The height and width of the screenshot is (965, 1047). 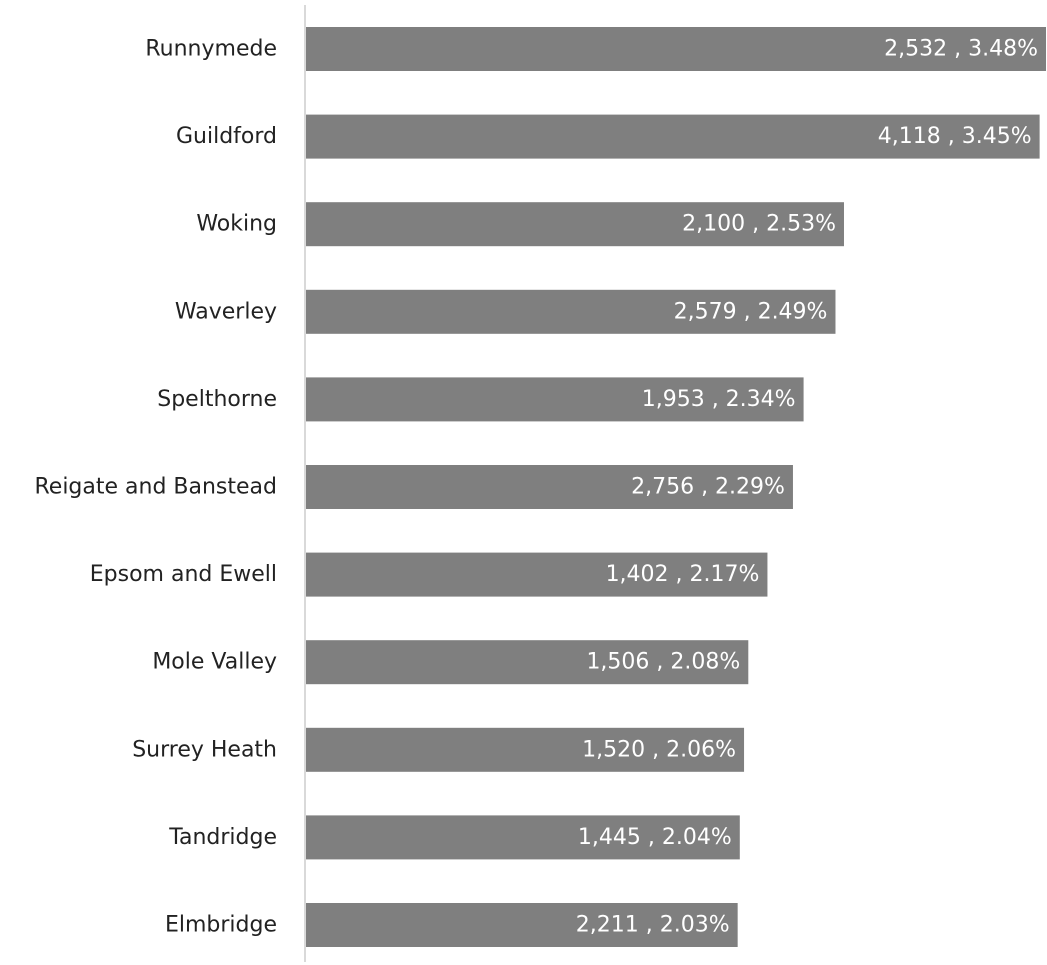 What do you see at coordinates (214, 662) in the screenshot?
I see `category-label-7: Mole Valley` at bounding box center [214, 662].